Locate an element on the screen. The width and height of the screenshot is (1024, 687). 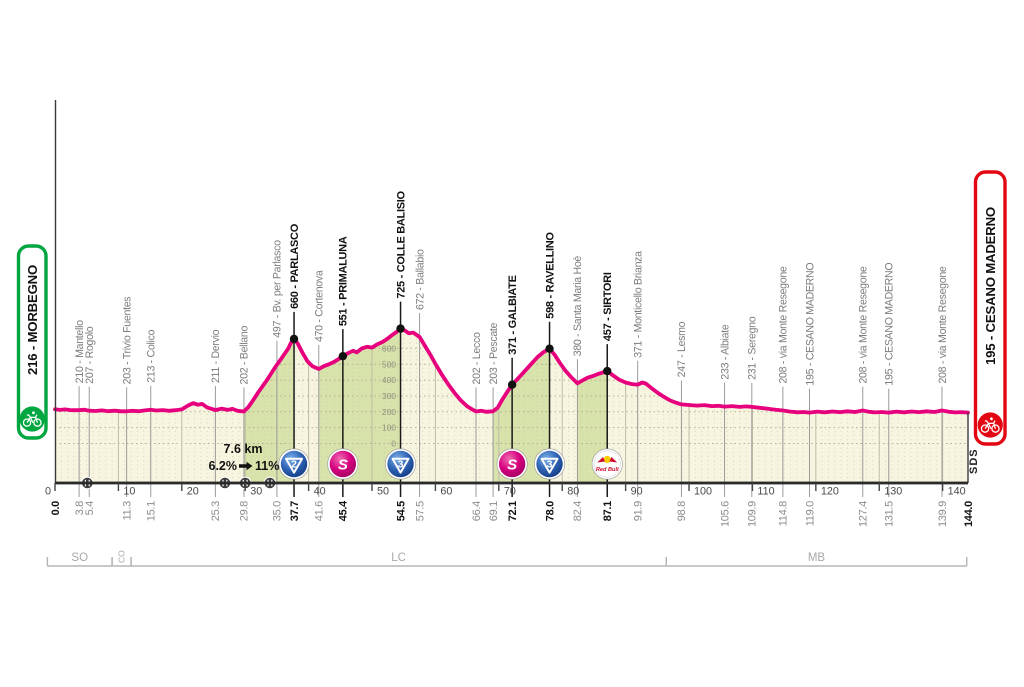
distance-label: 69.1 is located at coordinates (494, 511).